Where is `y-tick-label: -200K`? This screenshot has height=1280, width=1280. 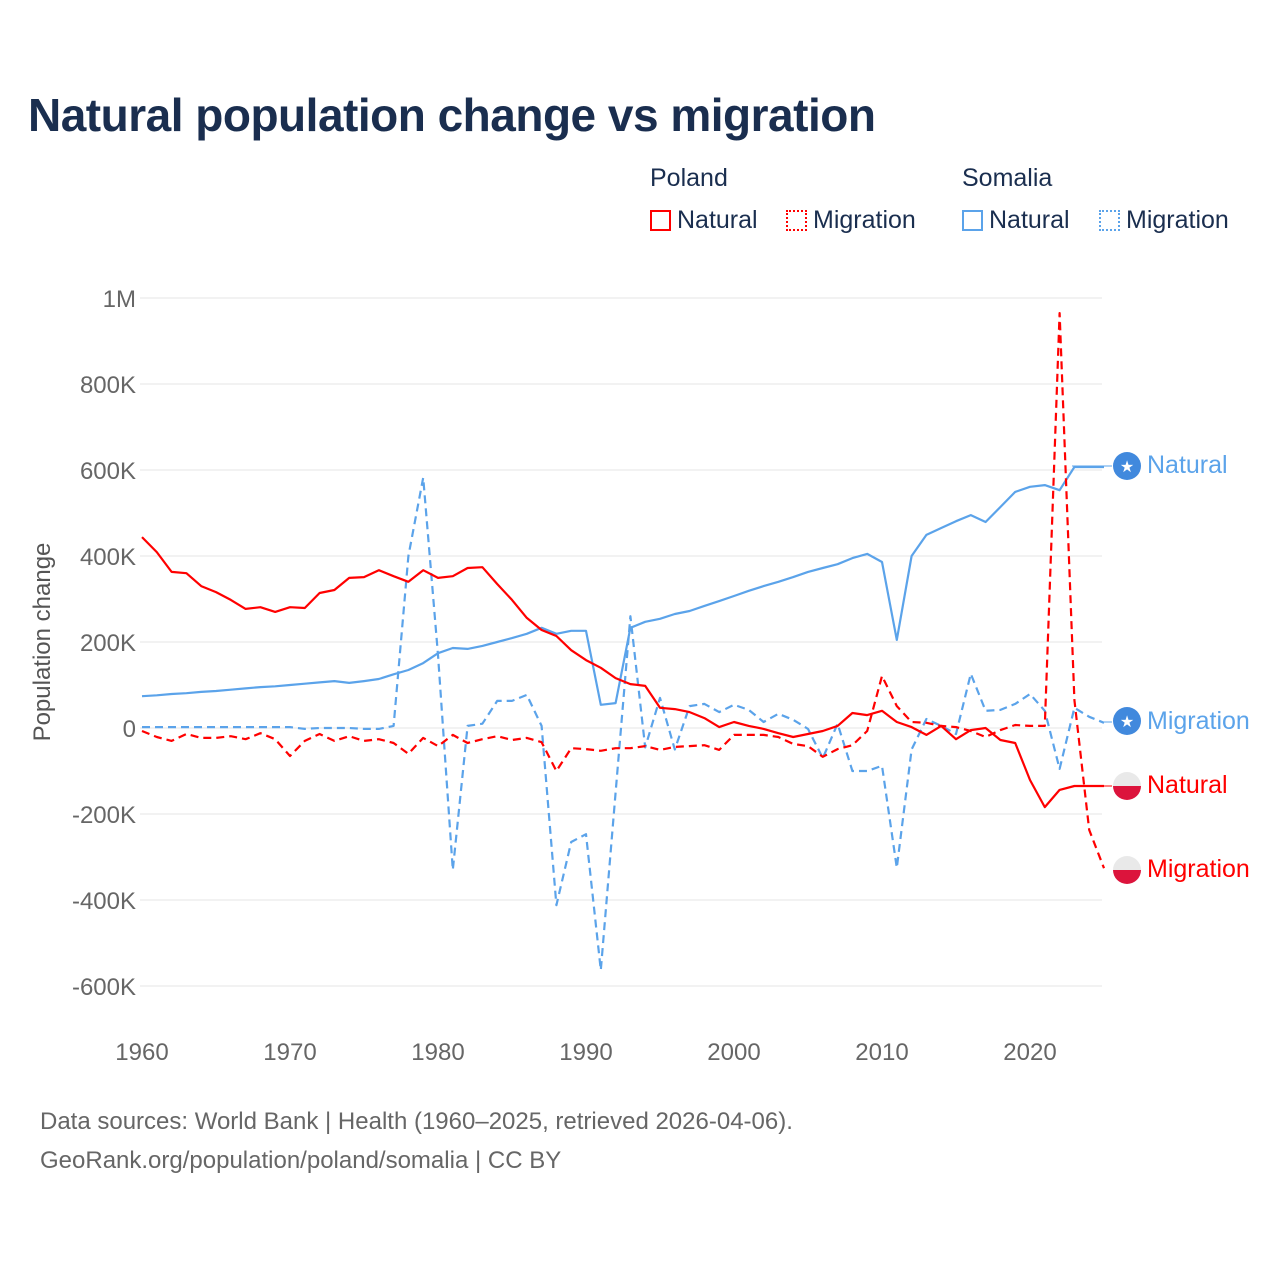 y-tick-label: -200K is located at coordinates (104, 815).